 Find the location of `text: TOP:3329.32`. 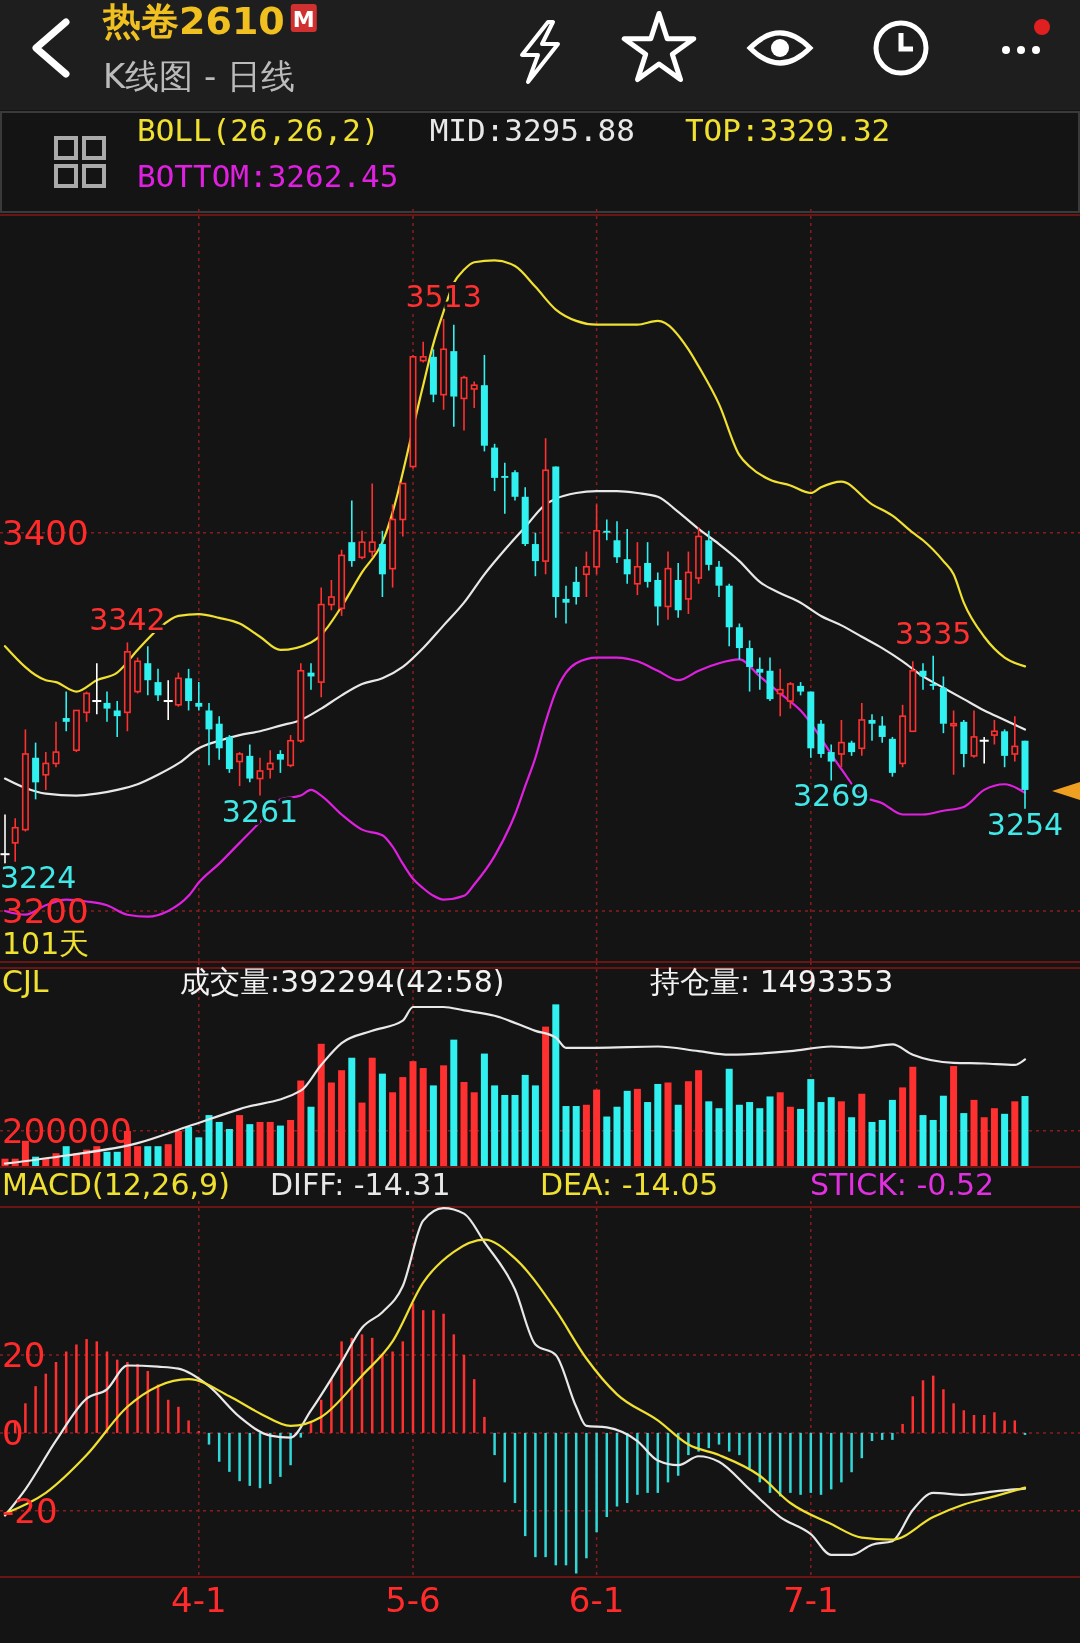

text: TOP:3329.32 is located at coordinates (787, 130).